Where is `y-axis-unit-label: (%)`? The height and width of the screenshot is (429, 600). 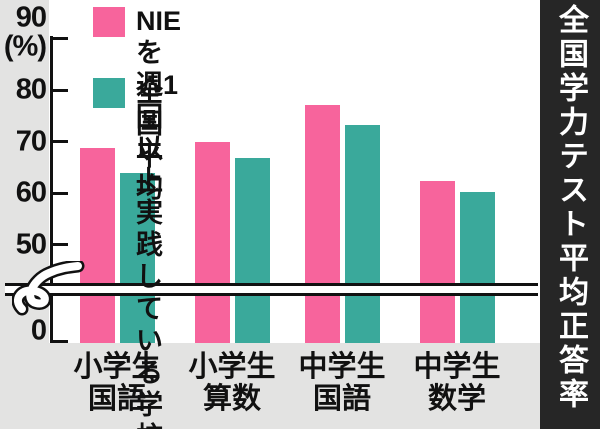
y-axis-unit-label: (%) is located at coordinates (25, 46).